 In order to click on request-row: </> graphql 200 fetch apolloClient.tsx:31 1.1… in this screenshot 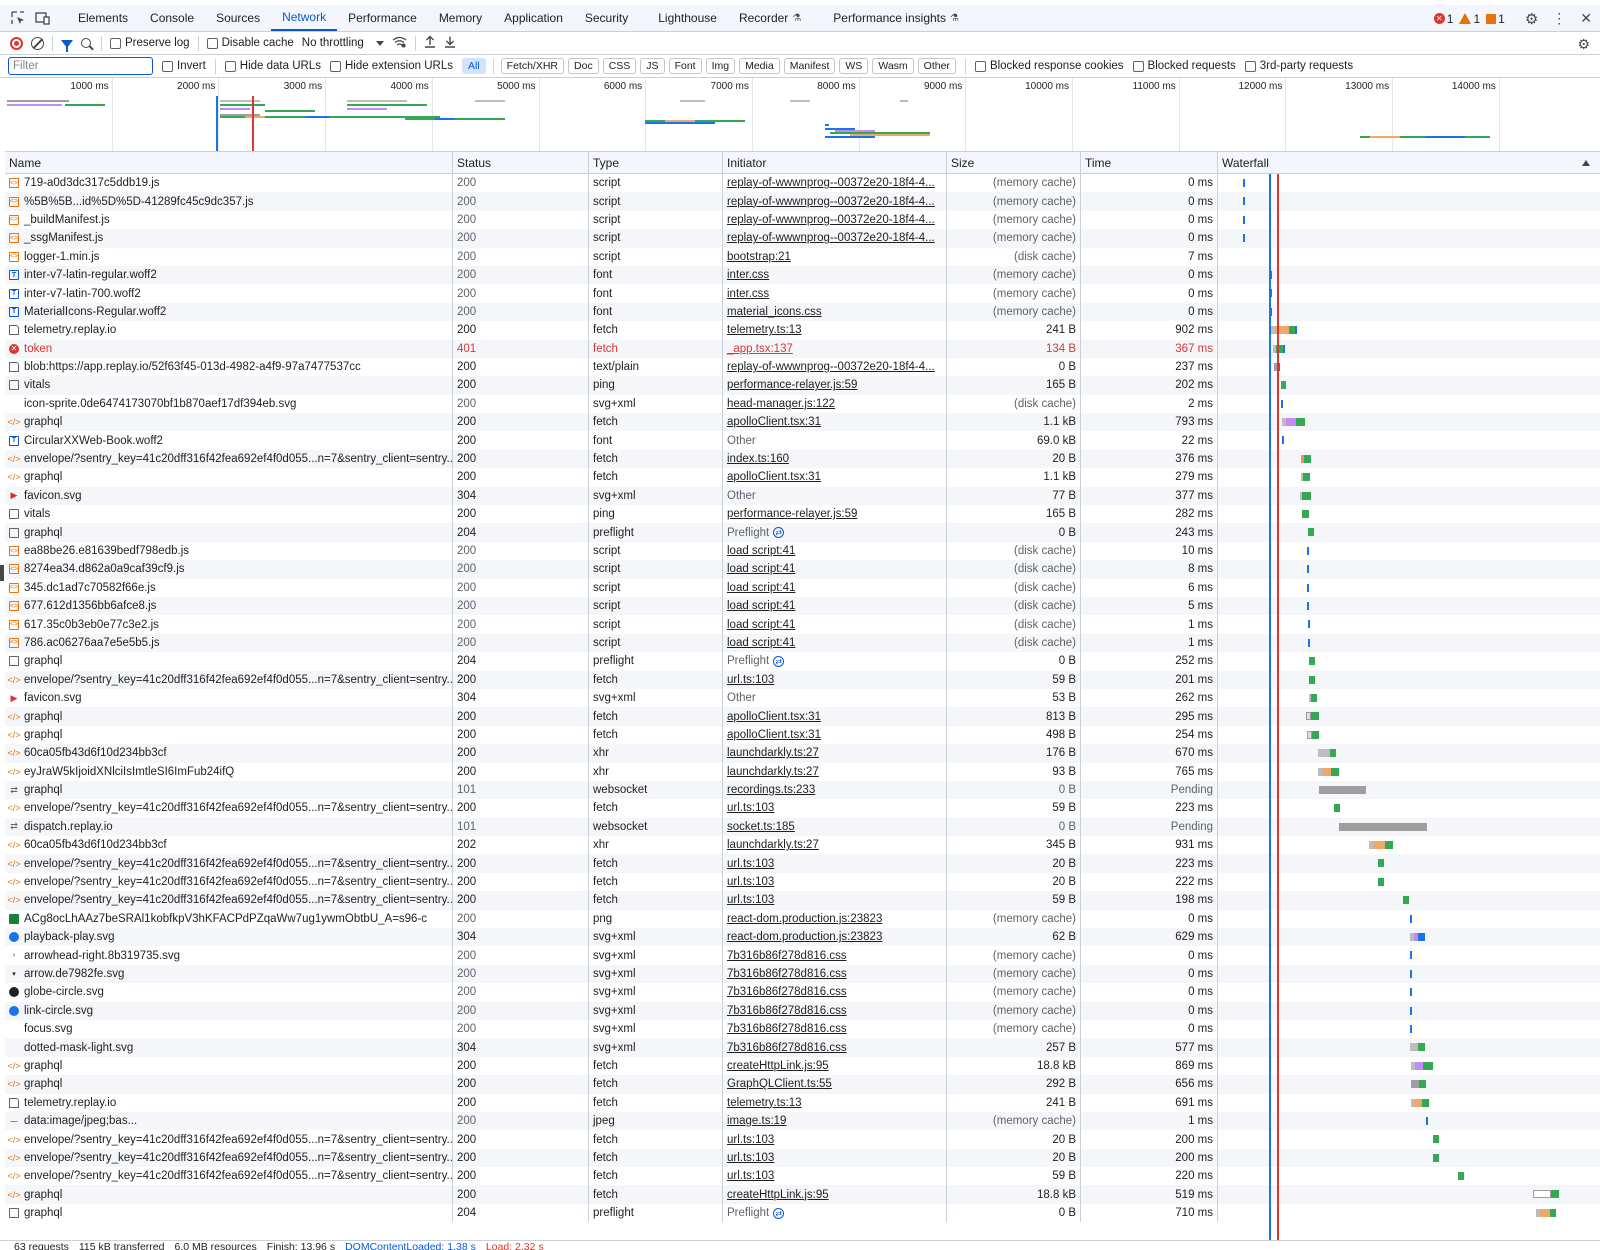, I will do `click(802, 477)`.